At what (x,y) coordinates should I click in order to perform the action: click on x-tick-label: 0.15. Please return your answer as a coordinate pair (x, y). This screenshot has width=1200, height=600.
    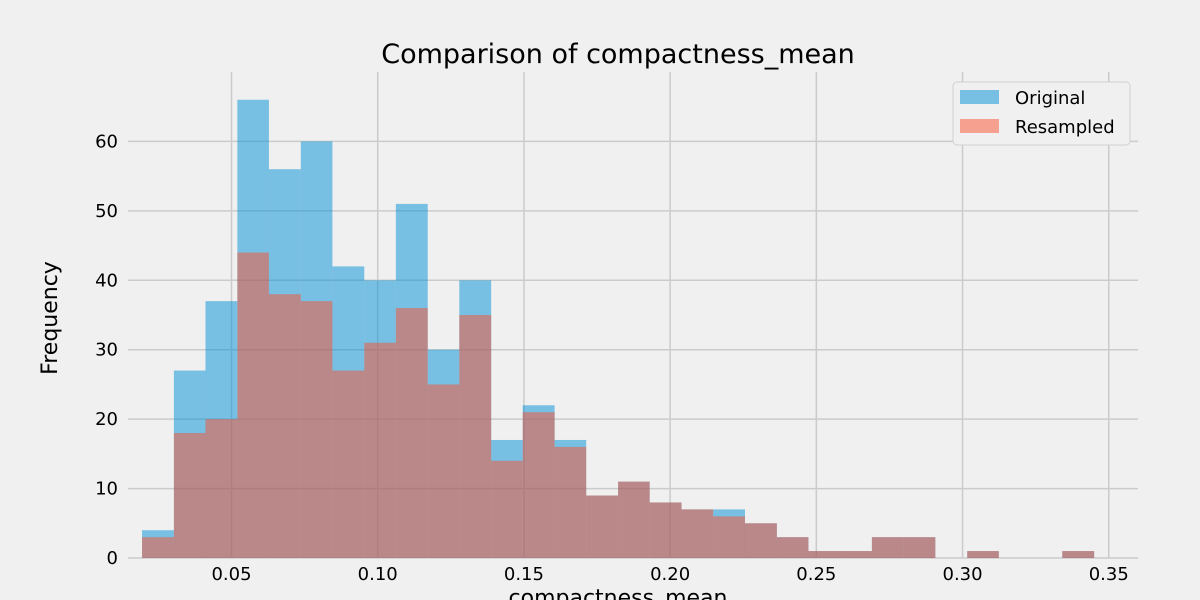
    Looking at the image, I should click on (524, 574).